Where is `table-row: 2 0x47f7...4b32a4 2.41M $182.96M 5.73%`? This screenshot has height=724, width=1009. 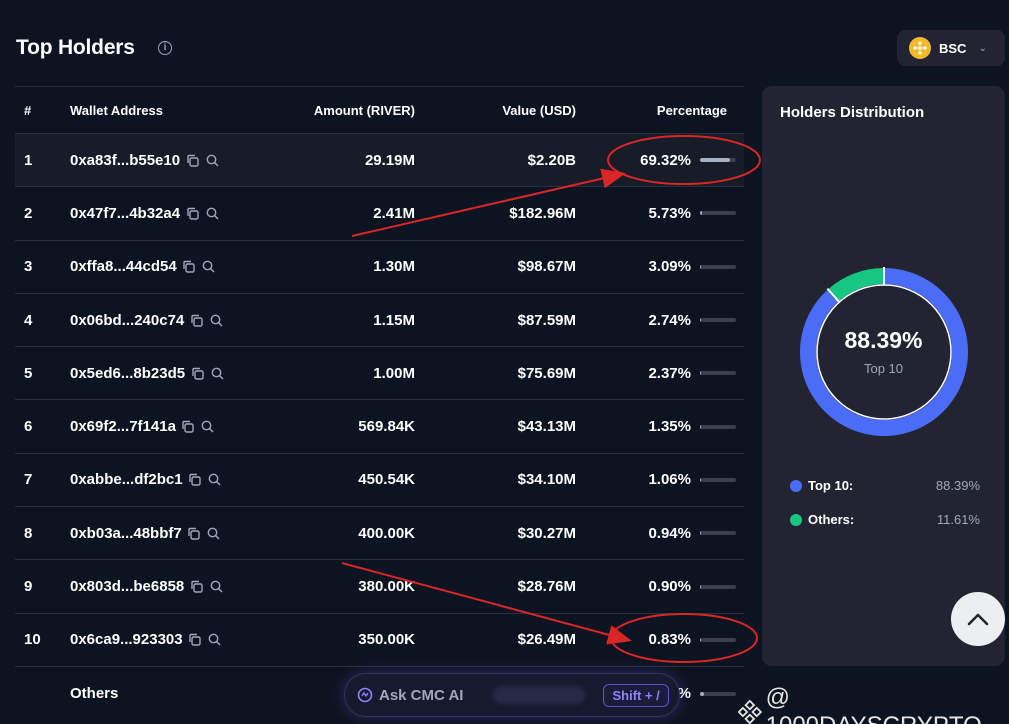
table-row: 2 0x47f7...4b32a4 2.41M $182.96M 5.73% is located at coordinates (379, 214).